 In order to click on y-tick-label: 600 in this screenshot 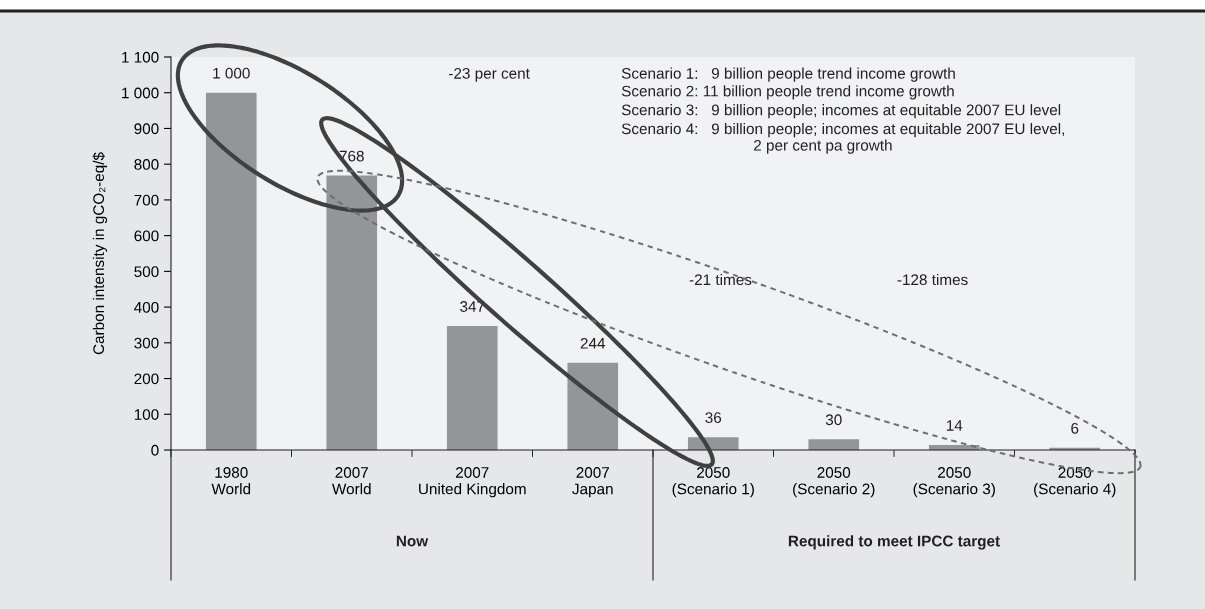, I will do `click(146, 236)`.